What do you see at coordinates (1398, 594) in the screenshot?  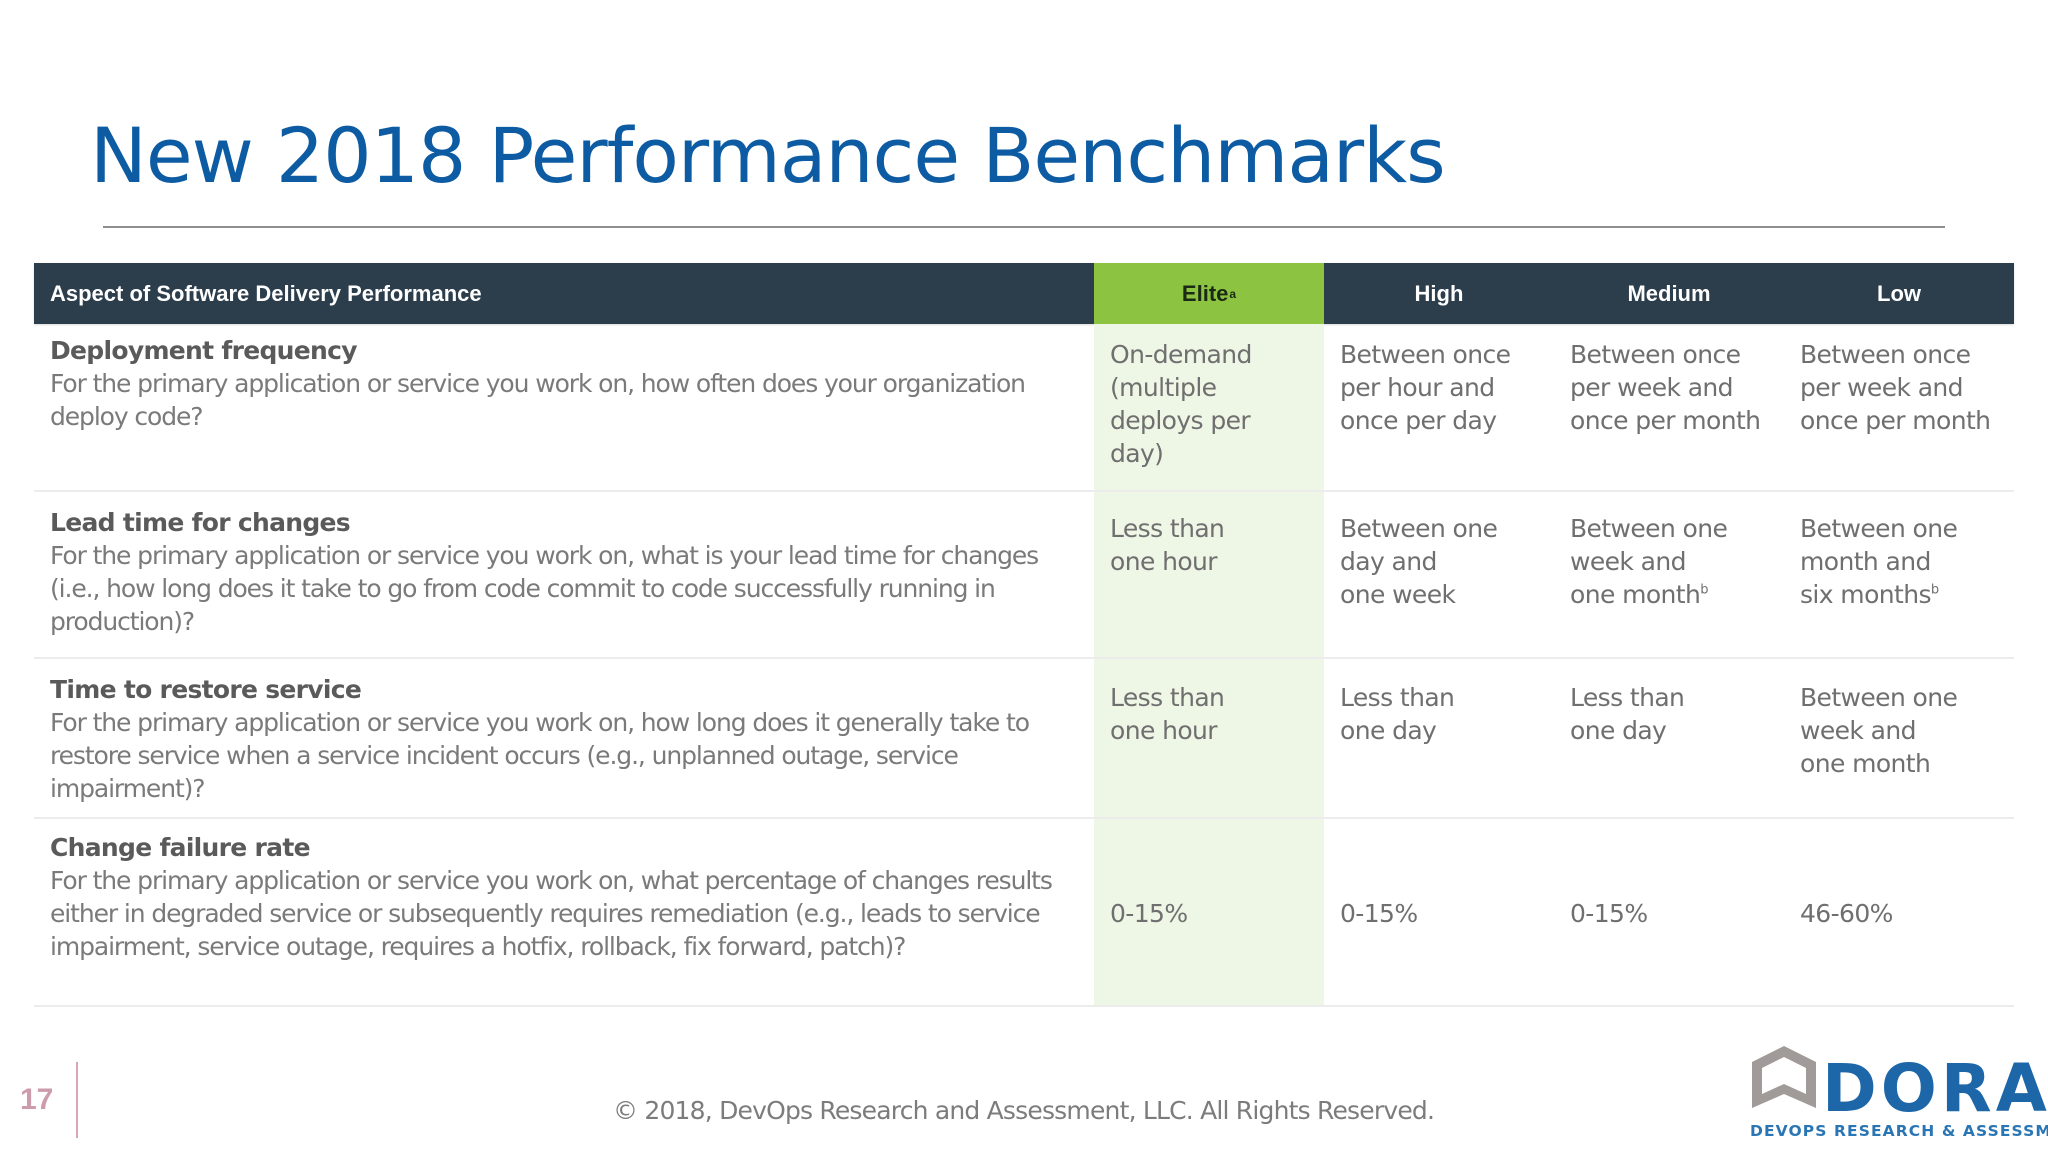 I see `value-line: one week` at bounding box center [1398, 594].